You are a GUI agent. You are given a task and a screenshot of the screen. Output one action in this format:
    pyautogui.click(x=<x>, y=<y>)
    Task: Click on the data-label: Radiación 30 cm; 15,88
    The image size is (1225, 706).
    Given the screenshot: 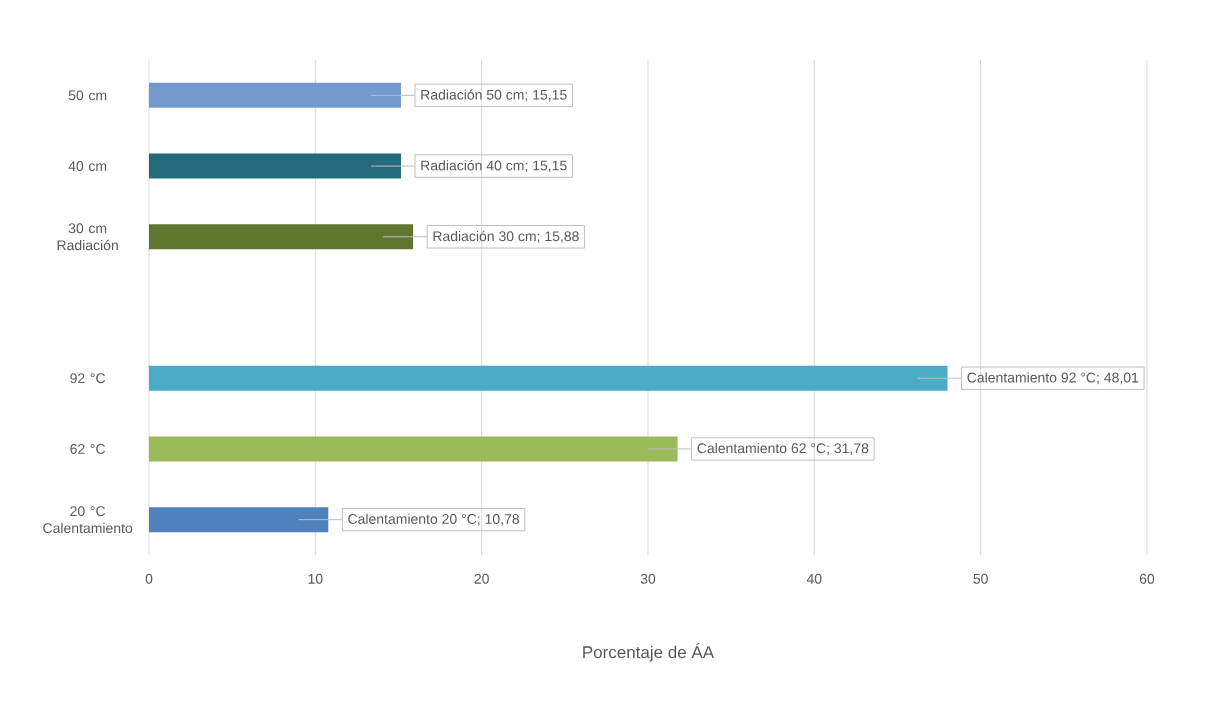 What is the action you would take?
    pyautogui.click(x=506, y=236)
    